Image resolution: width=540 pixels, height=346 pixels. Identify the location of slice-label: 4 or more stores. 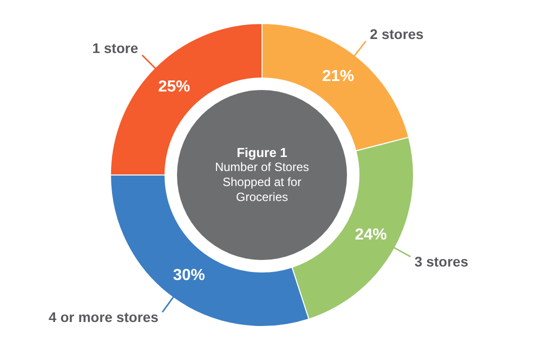
(103, 316).